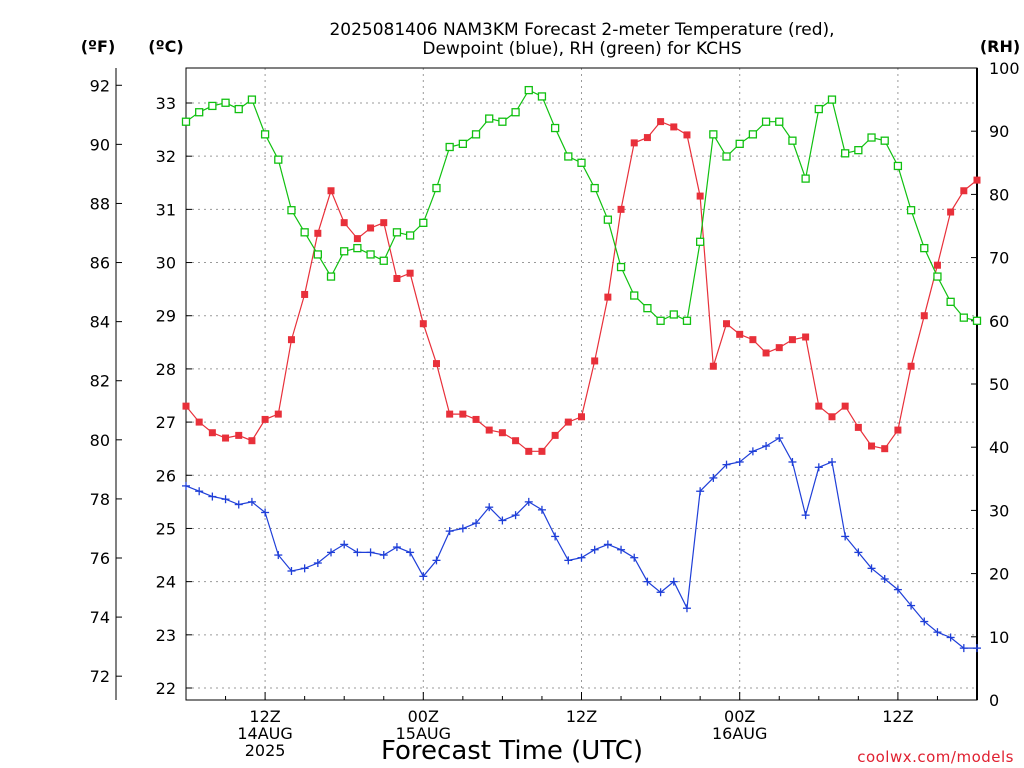  I want to click on fahrenheit-tick-label: 74, so click(100, 617).